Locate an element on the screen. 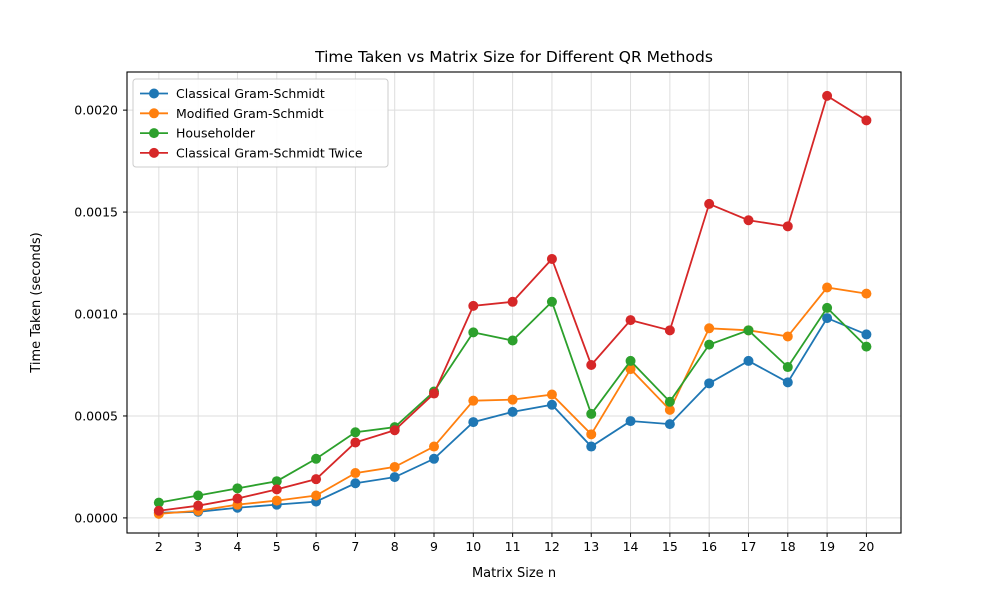 The image size is (1000, 600). legend-box is located at coordinates (260, 123).